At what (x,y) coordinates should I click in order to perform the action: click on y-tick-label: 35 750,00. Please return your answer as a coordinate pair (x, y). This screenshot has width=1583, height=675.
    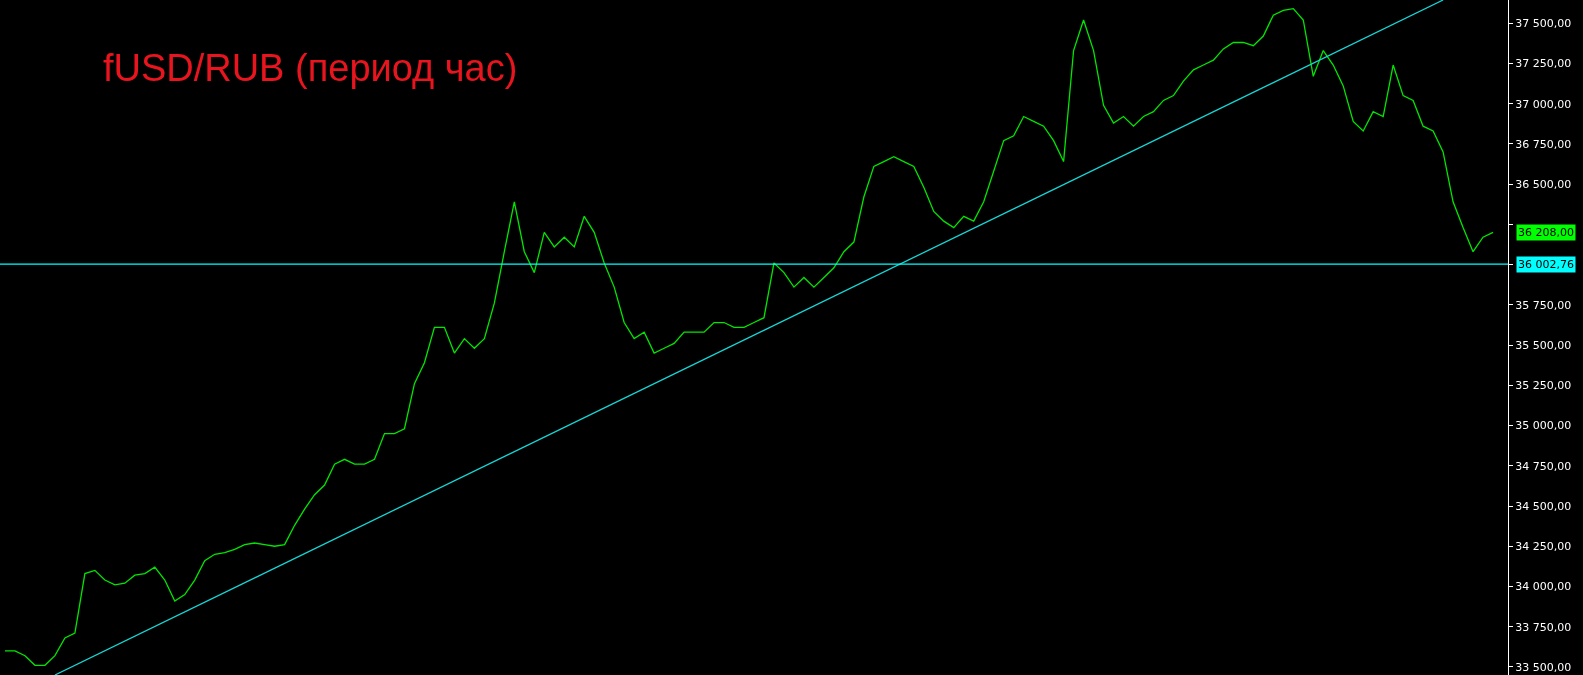
    Looking at the image, I should click on (1543, 305).